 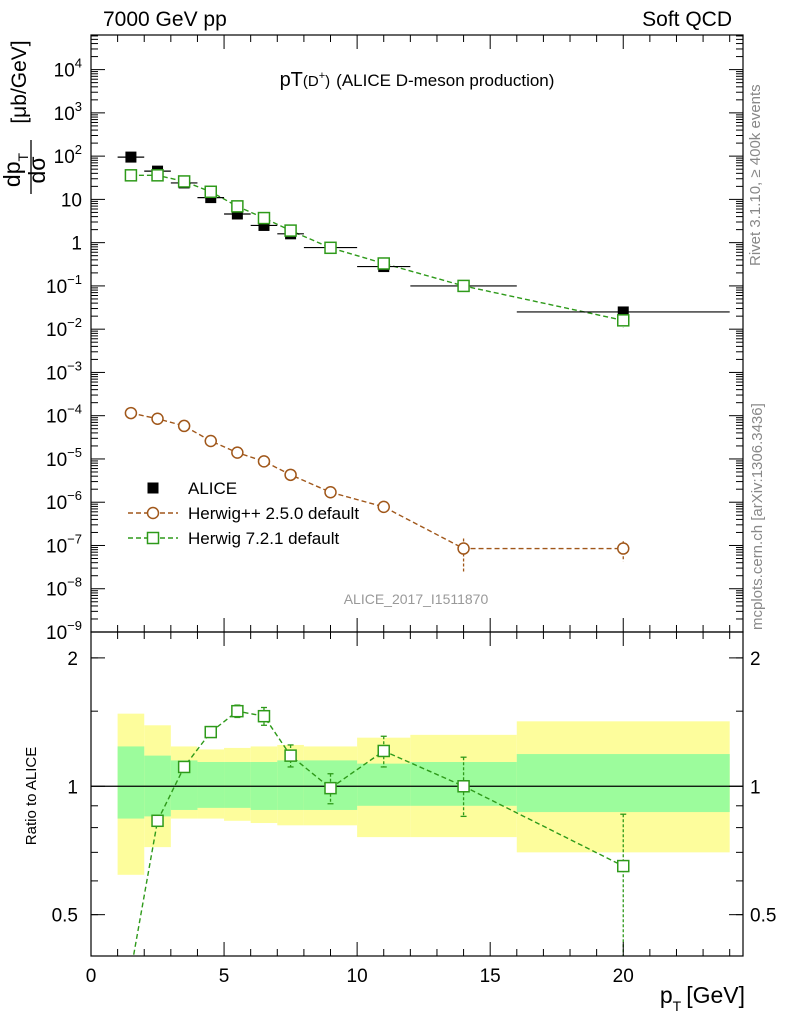 What do you see at coordinates (91, 976) in the screenshot?
I see `ratio-xtick-label: 0` at bounding box center [91, 976].